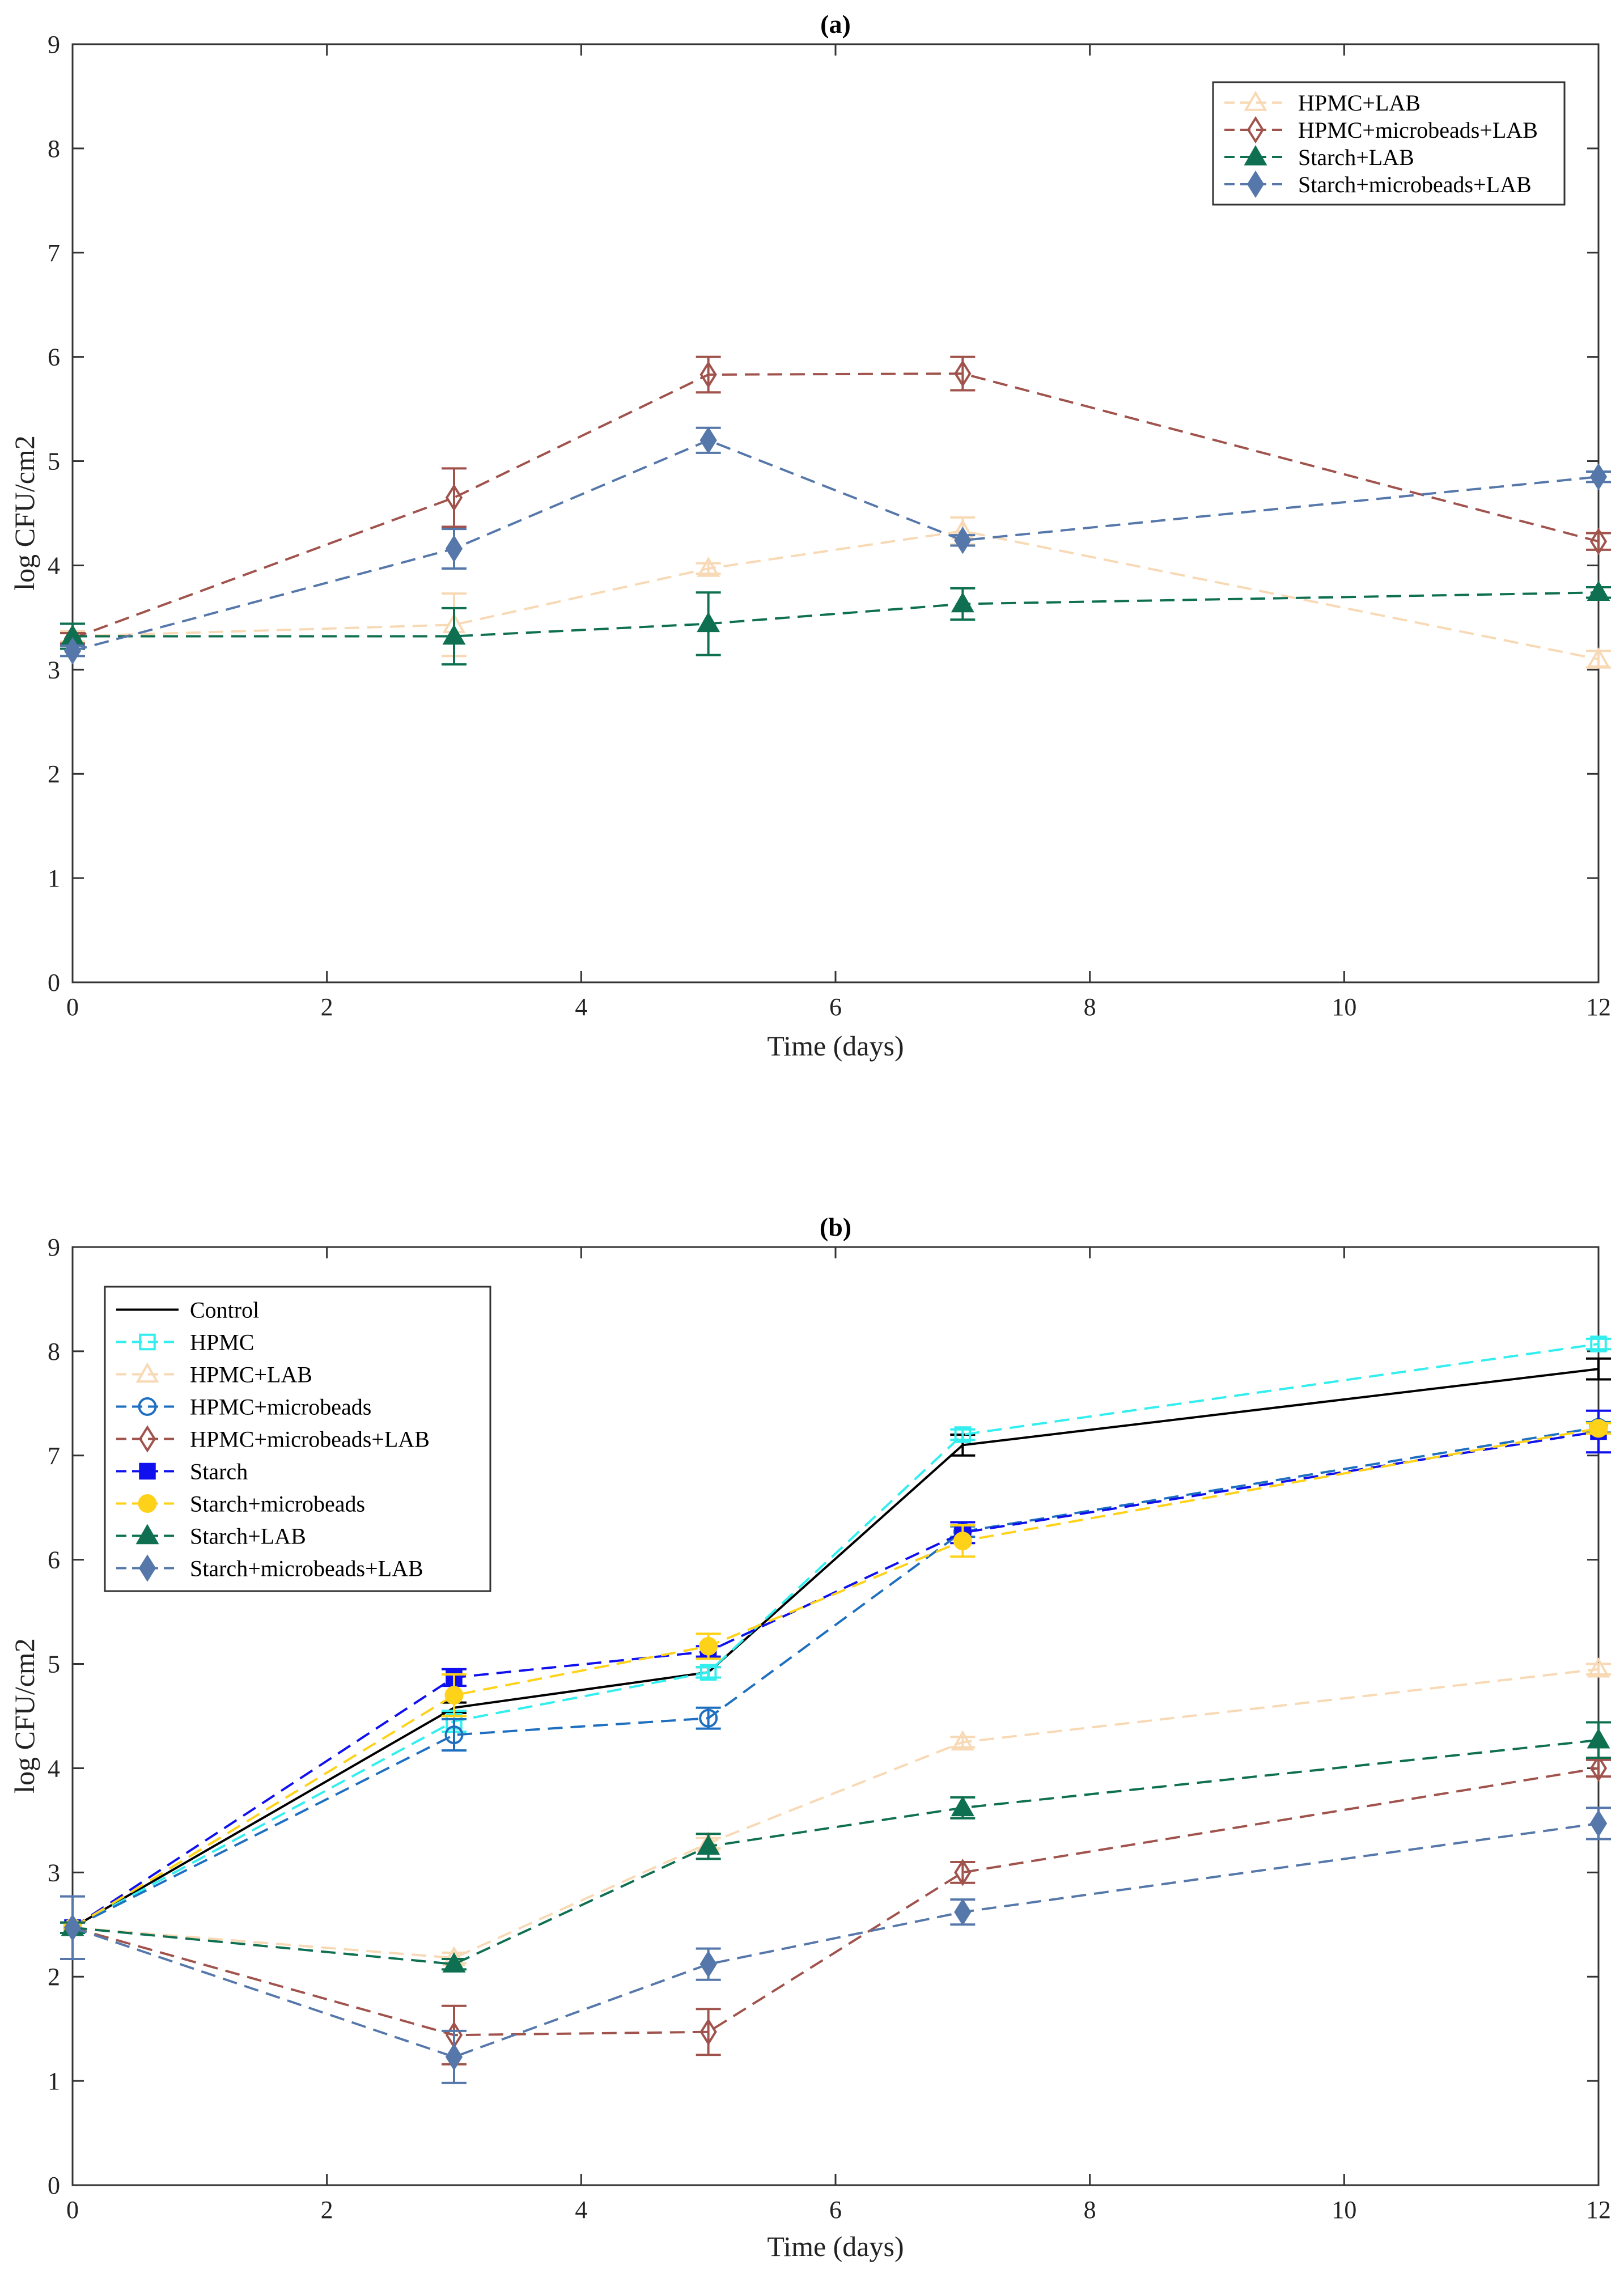  I want to click on legend-box, so click(1389, 143).